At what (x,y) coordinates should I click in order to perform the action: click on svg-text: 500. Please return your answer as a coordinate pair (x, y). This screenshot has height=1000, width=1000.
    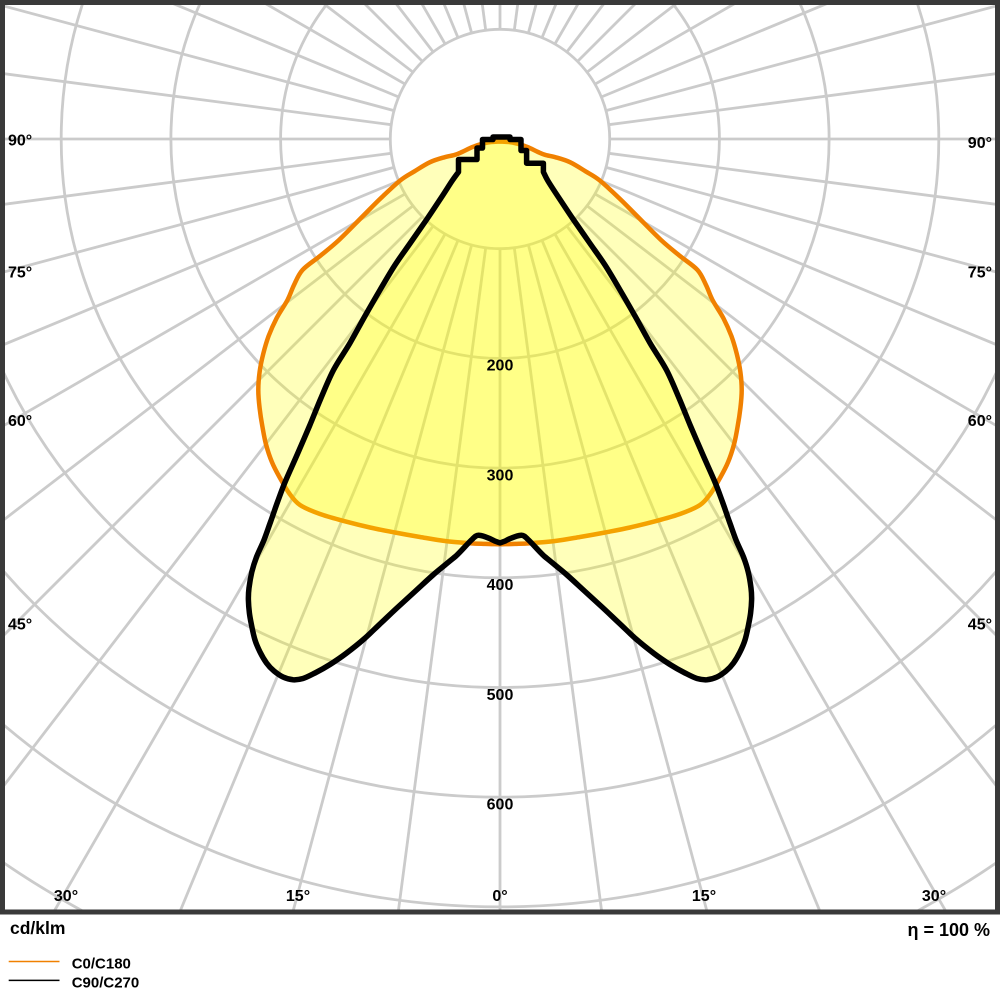
    Looking at the image, I should click on (500, 695).